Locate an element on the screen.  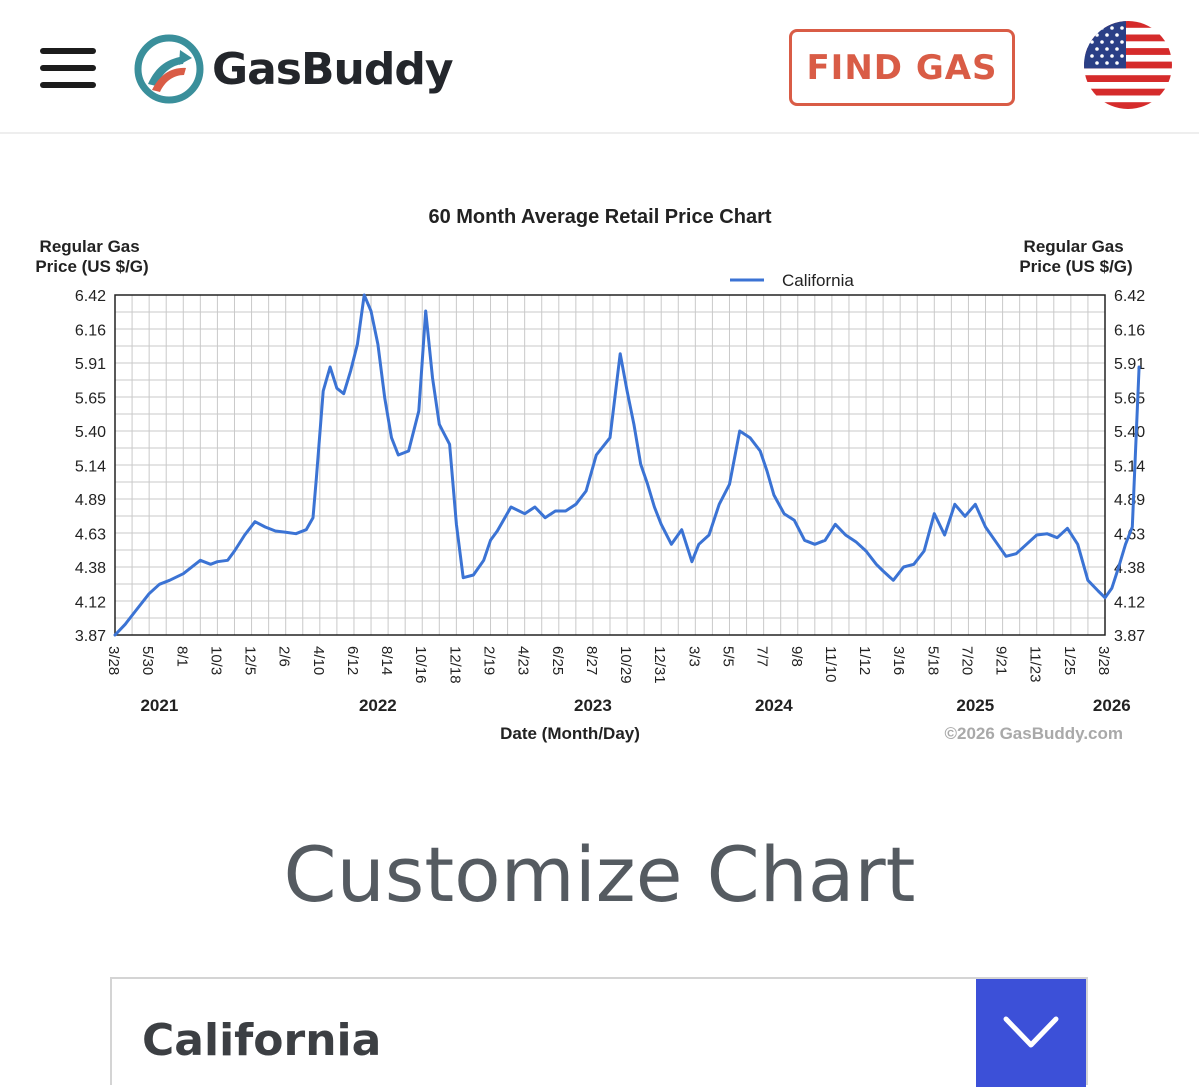
x-tick-label: 9/8 is located at coordinates (796, 656).